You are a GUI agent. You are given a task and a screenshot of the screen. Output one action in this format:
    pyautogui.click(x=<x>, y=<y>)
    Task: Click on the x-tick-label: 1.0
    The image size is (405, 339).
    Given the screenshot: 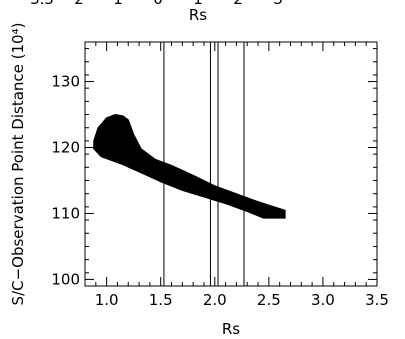 What is the action you would take?
    pyautogui.click(x=107, y=300)
    